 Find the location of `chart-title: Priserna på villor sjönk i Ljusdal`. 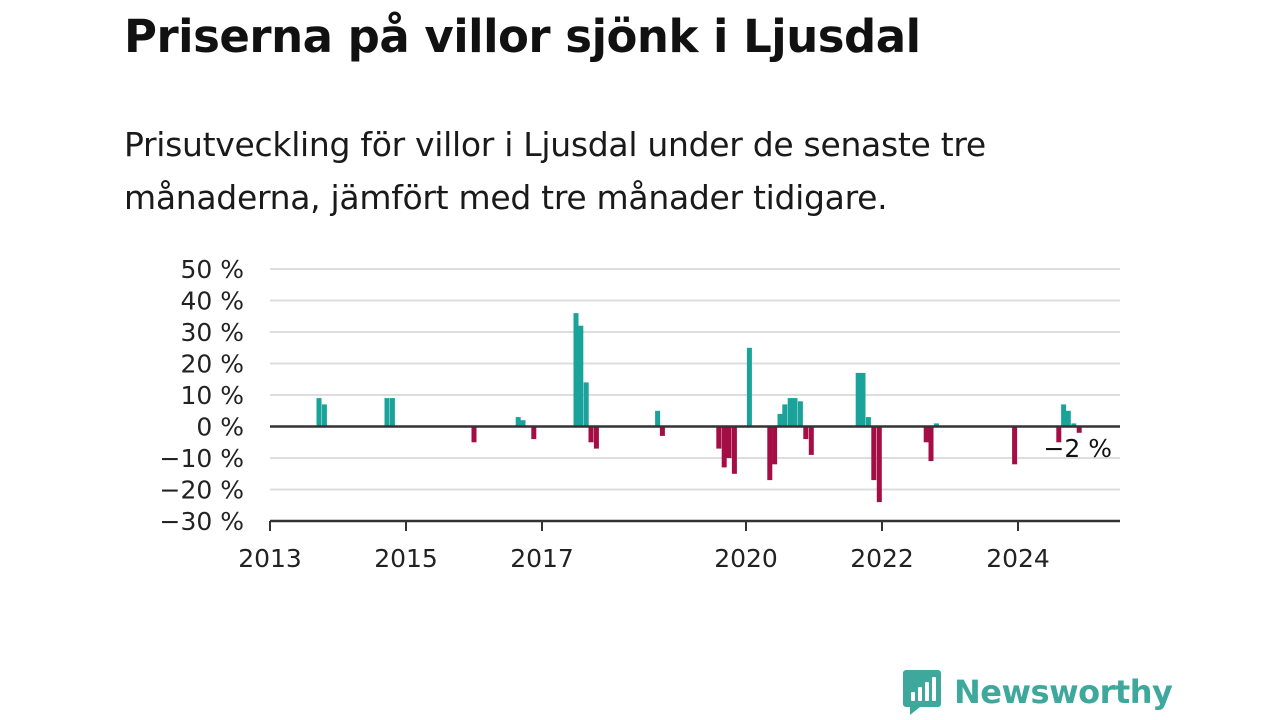

chart-title: Priserna på villor sjönk i Ljusdal is located at coordinates (522, 36).